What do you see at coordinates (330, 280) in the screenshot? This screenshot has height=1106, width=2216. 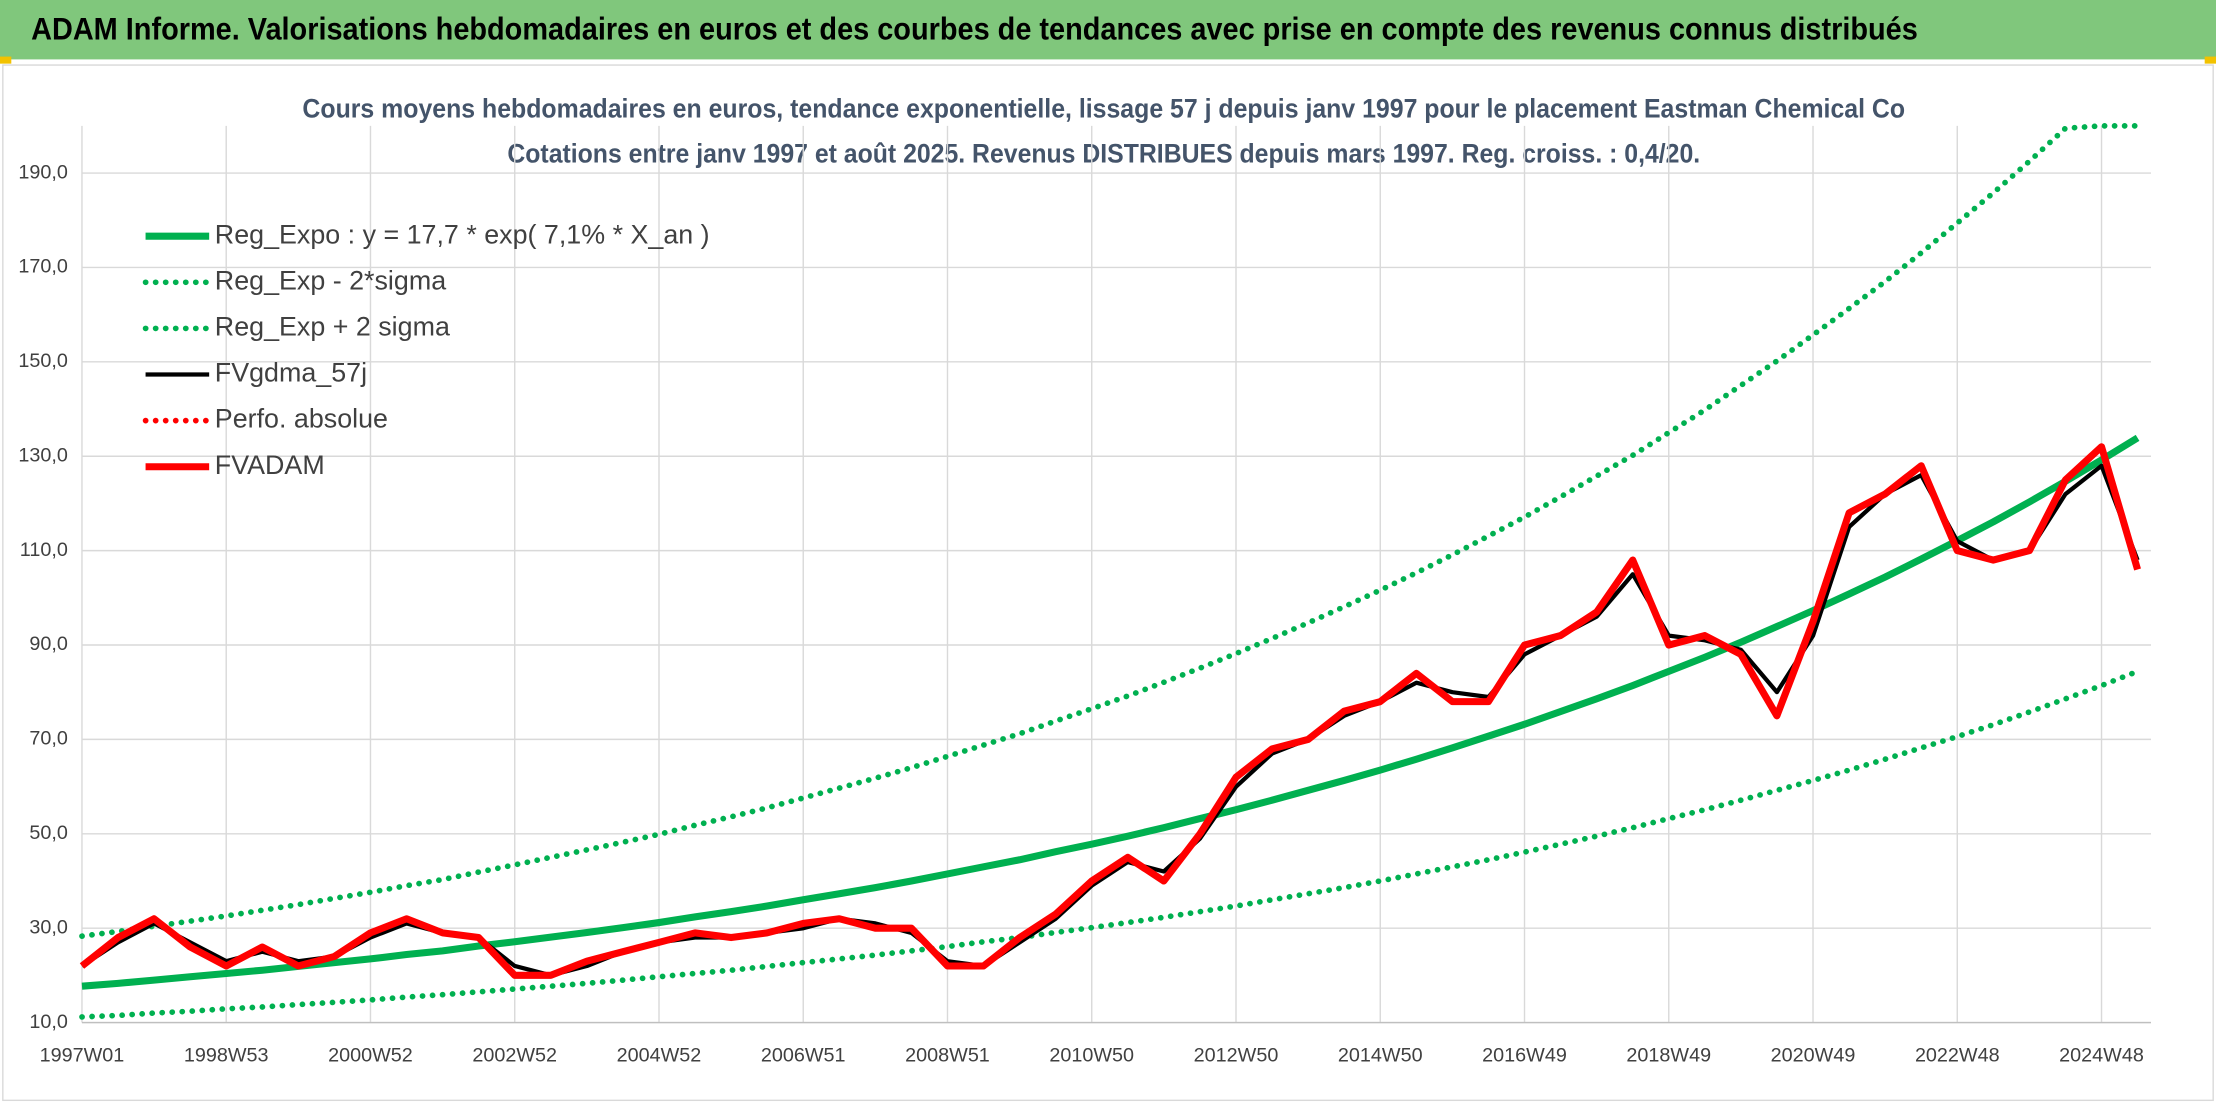 I see `legend-label: Reg_Exp - 2*sigma` at bounding box center [330, 280].